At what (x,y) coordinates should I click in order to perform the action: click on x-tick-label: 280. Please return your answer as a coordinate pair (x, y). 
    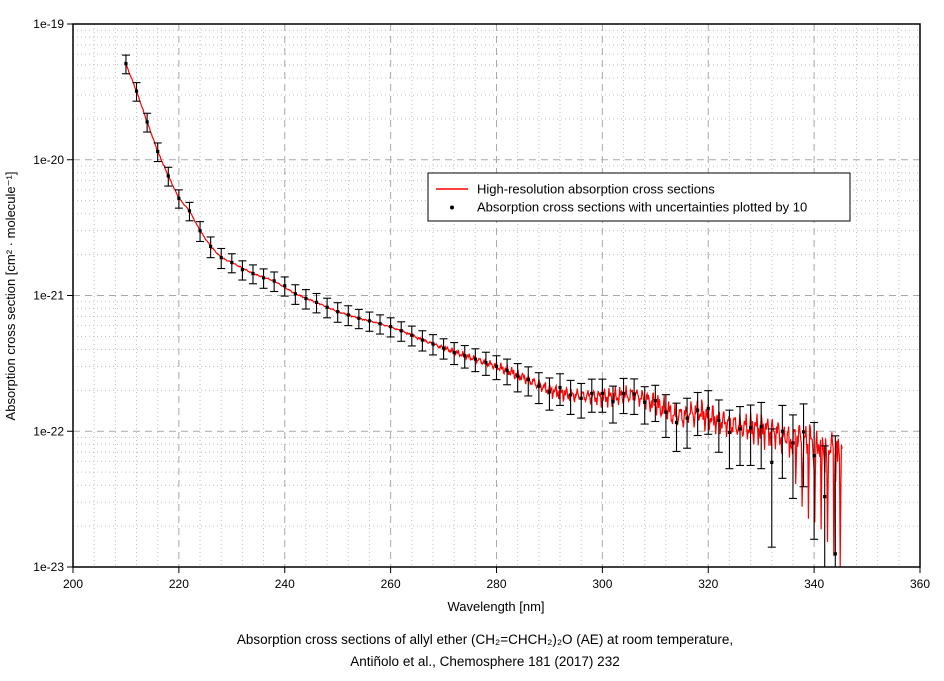
    Looking at the image, I should click on (496, 584).